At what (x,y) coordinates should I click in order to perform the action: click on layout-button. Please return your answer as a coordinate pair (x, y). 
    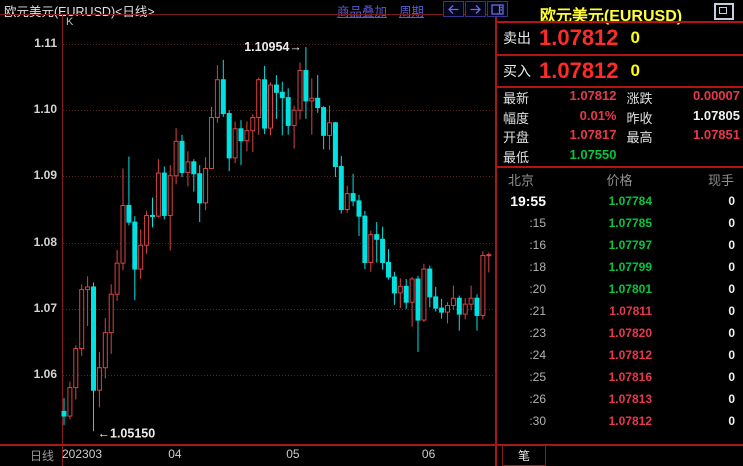
    Looking at the image, I should click on (497, 9).